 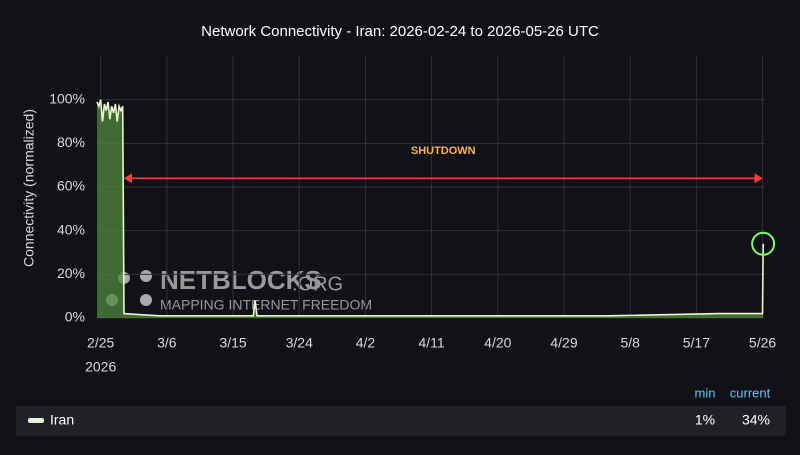 What do you see at coordinates (71, 142) in the screenshot?
I see `y-tick-label: 80%` at bounding box center [71, 142].